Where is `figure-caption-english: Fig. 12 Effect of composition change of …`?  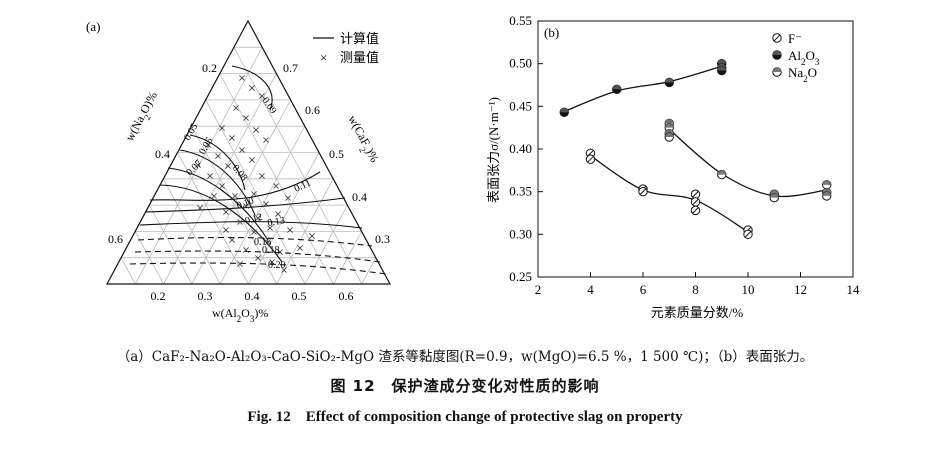 figure-caption-english: Fig. 12 Effect of composition change of … is located at coordinates (465, 417).